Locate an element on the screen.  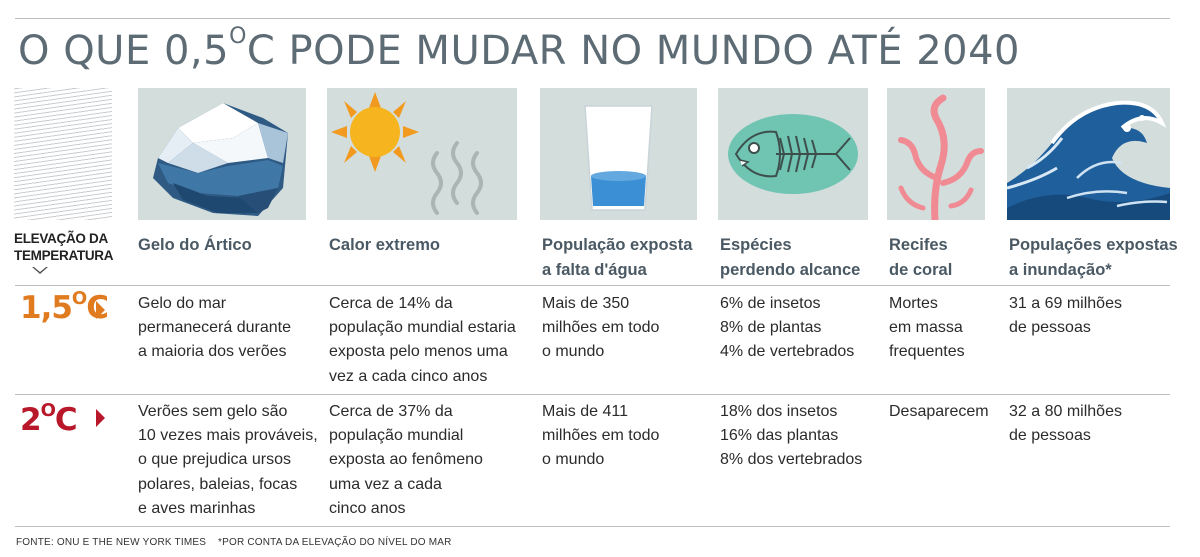
row-header-pointer-icon is located at coordinates (40, 270).